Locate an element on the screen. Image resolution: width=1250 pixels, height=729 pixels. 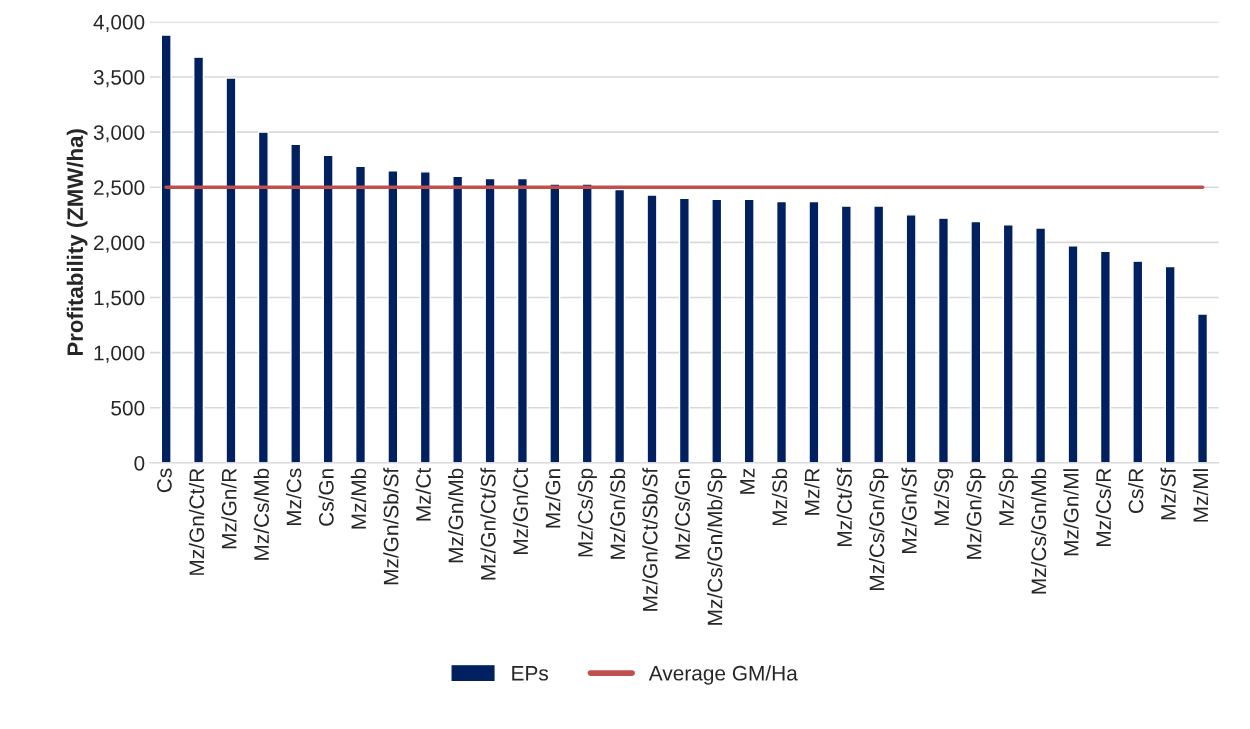
x-tick-label: Mz/Sb is located at coordinates (779, 497).